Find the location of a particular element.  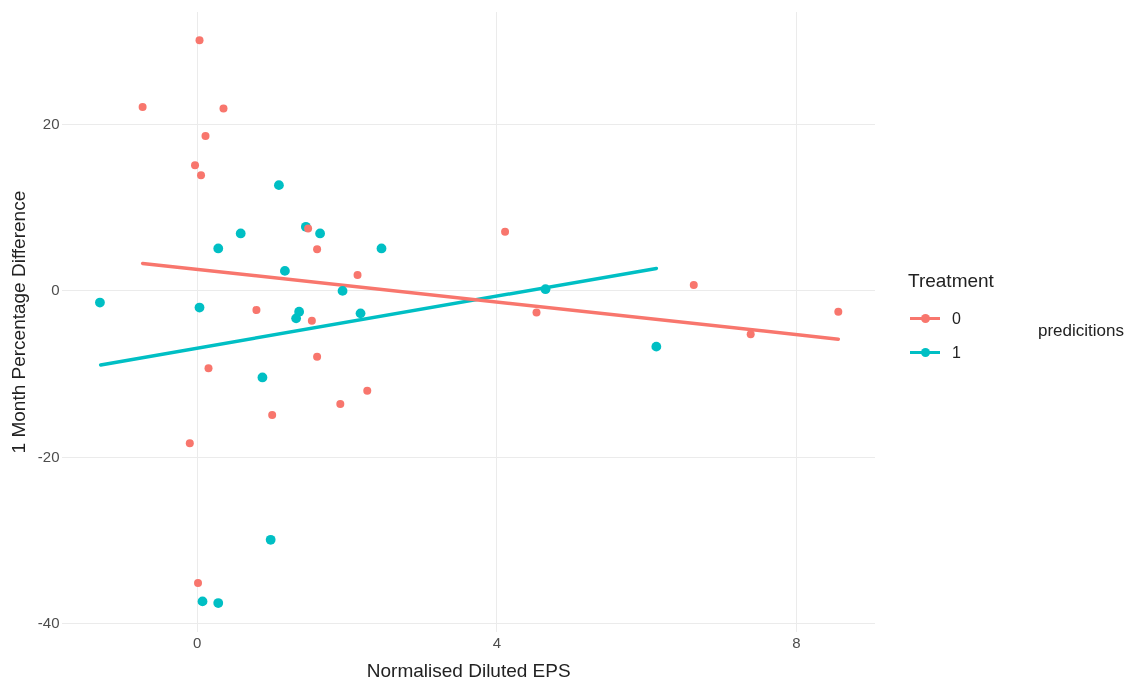

x-tick-label: 8 is located at coordinates (796, 643).